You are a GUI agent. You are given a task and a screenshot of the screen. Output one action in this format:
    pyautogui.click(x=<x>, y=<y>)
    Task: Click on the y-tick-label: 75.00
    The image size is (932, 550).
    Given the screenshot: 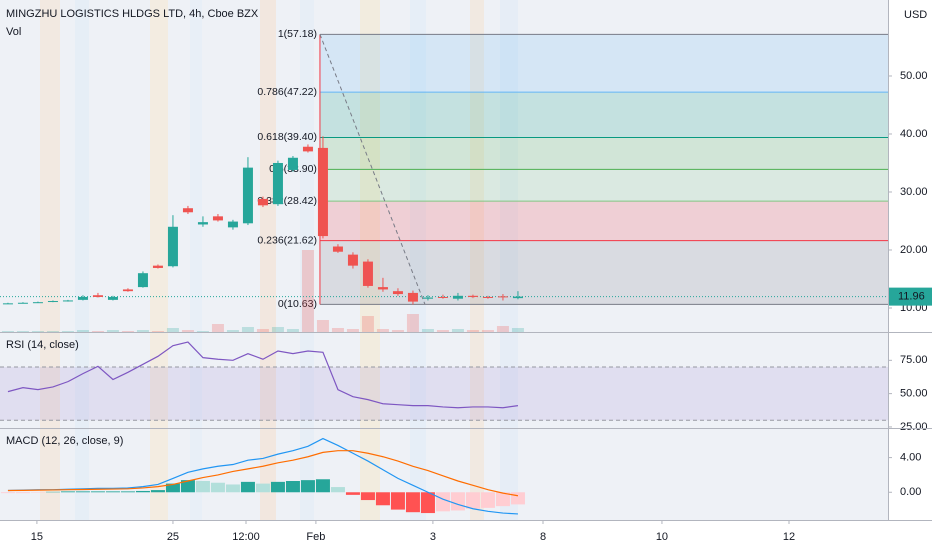 What is the action you would take?
    pyautogui.click(x=914, y=360)
    